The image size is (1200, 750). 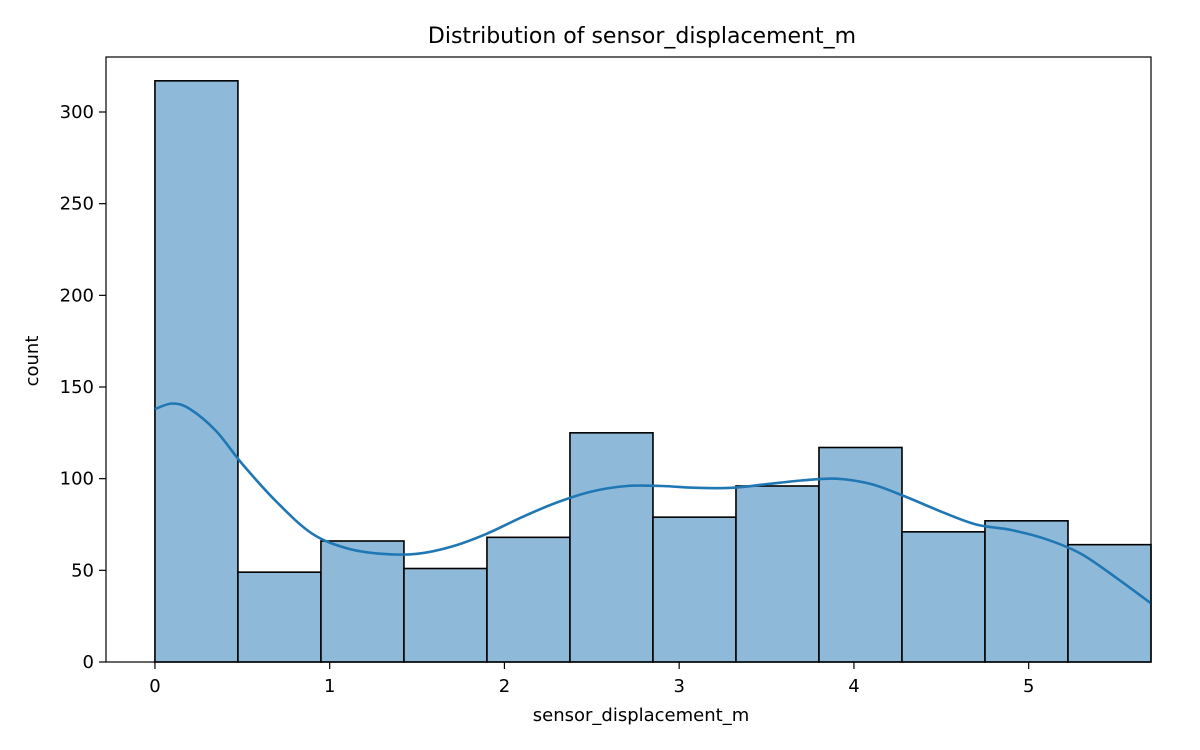 I want to click on x-tick-label-3: 3, so click(x=678, y=686).